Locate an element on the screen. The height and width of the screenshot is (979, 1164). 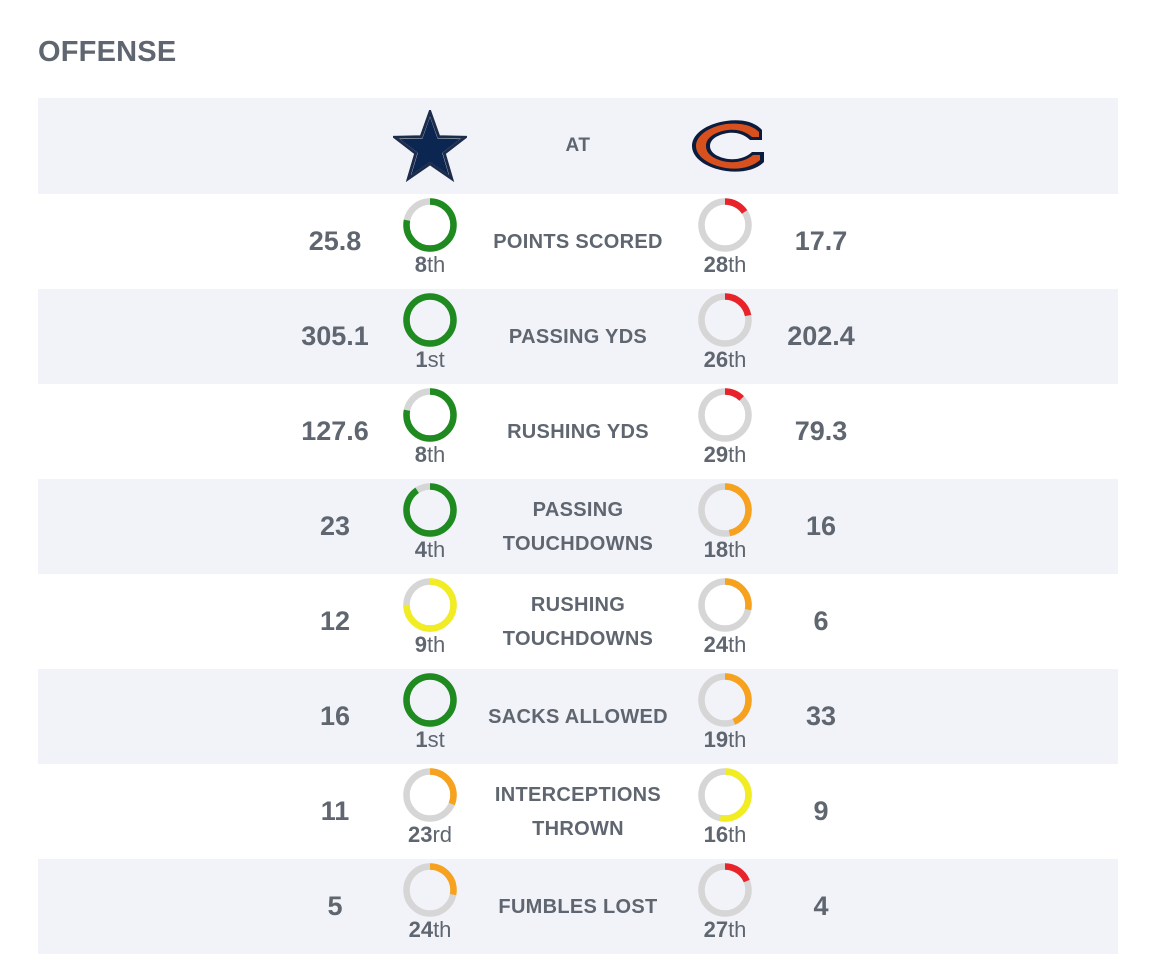
stat-row: 25.8 8th POINTS SCORED 28th 17.7 is located at coordinates (578, 241).